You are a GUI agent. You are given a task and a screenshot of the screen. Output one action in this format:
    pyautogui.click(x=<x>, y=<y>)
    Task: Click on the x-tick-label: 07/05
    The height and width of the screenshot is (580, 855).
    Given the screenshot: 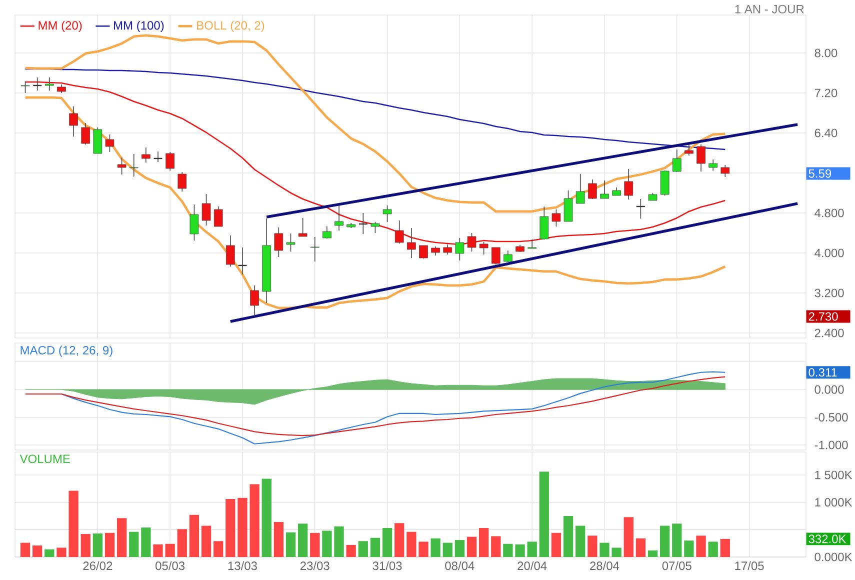 What is the action you would take?
    pyautogui.click(x=677, y=565)
    